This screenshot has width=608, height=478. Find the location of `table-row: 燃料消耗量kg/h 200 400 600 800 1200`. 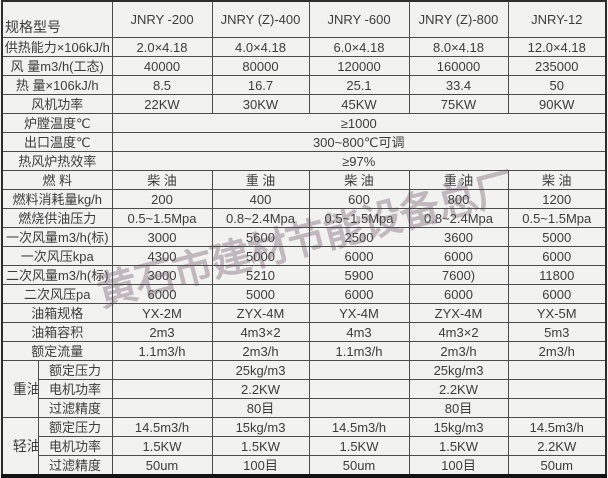

table-row: 燃料消耗量kg/h 200 400 600 800 1200 is located at coordinates (304, 199).